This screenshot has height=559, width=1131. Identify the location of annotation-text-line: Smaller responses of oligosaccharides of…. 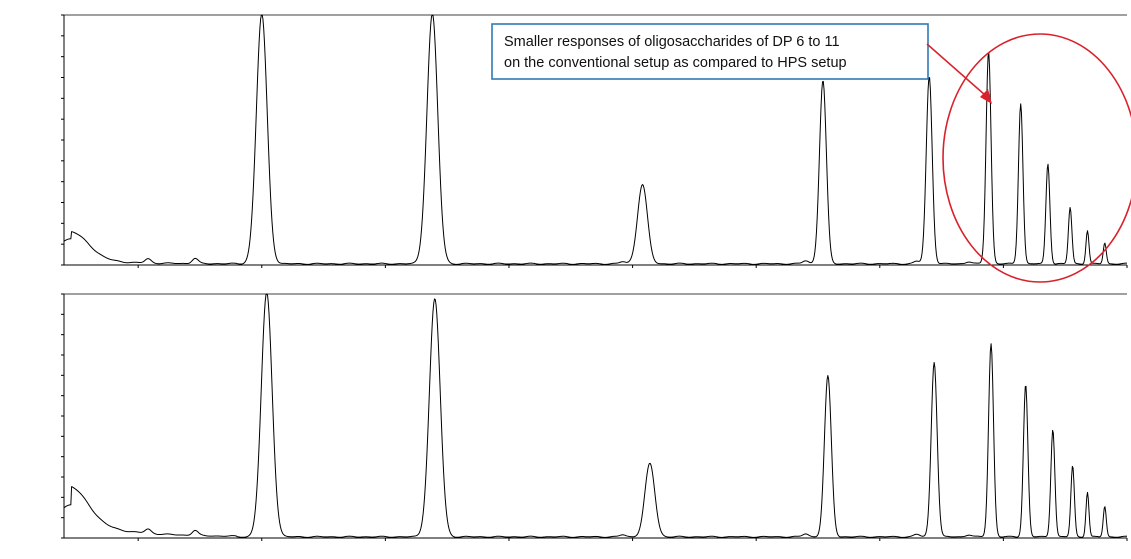
(672, 42).